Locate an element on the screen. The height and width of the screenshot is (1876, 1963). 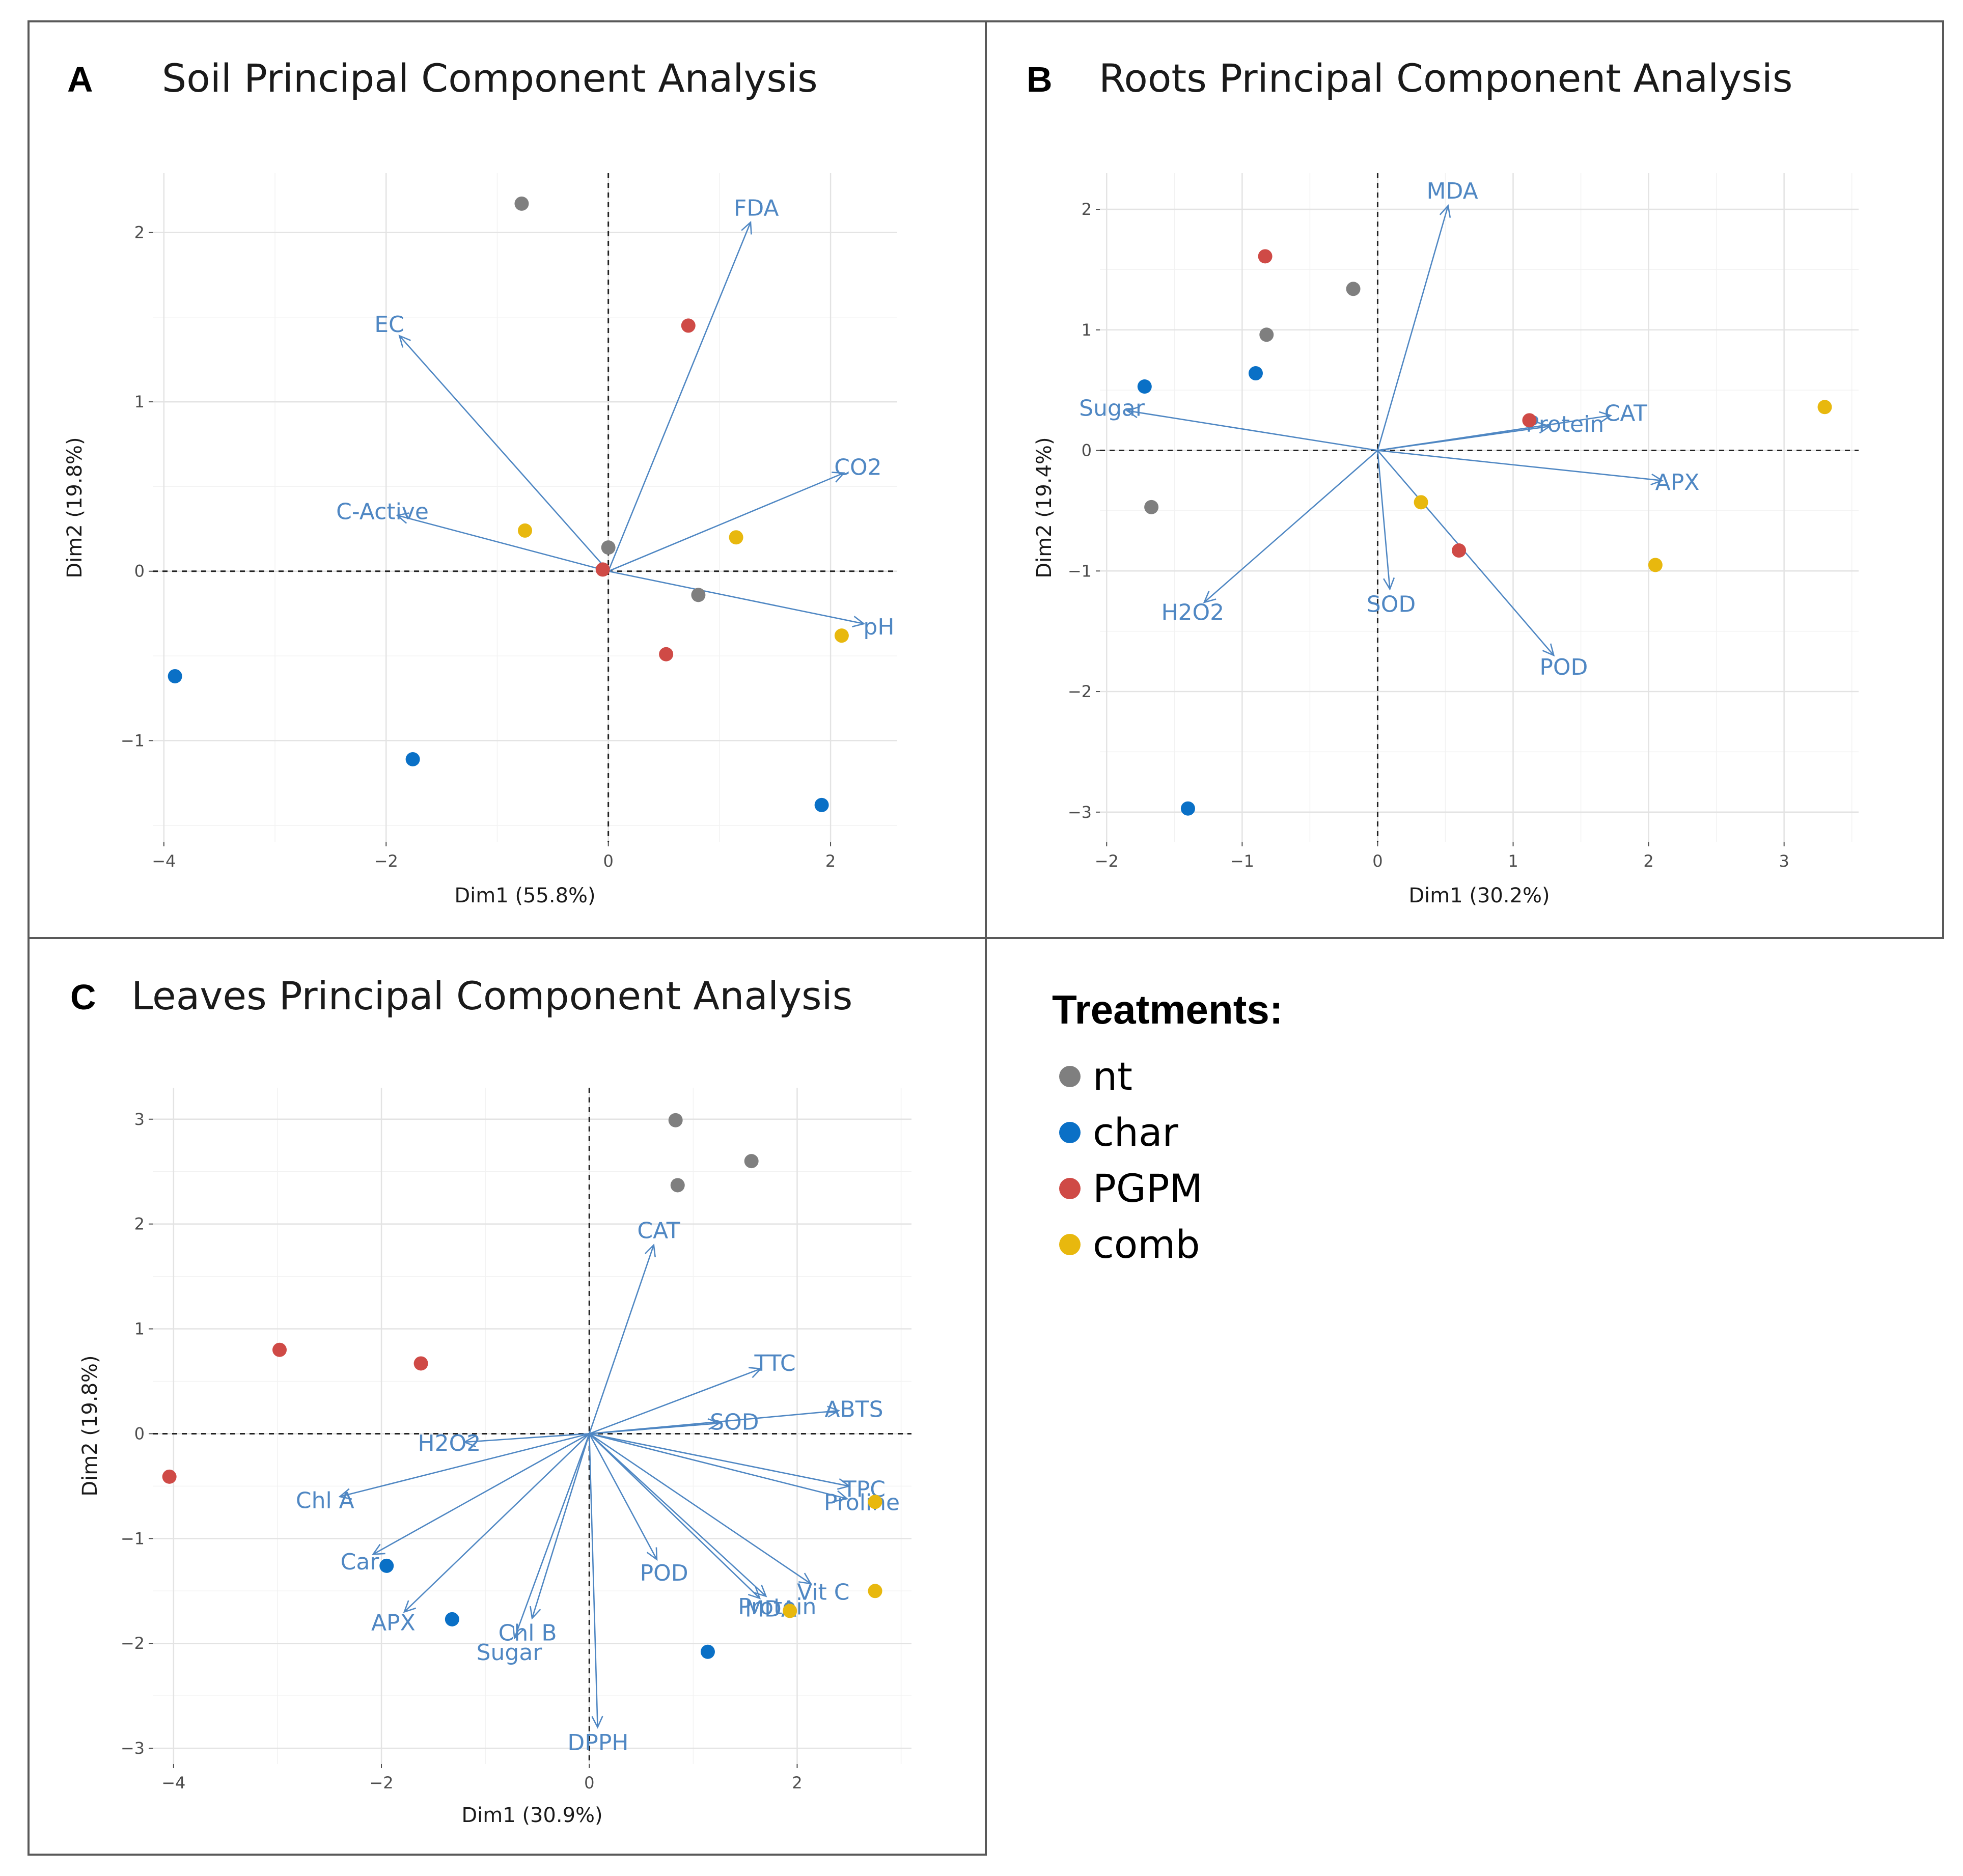
leaves-loading-car-arrowhead is located at coordinates (378, 1549).